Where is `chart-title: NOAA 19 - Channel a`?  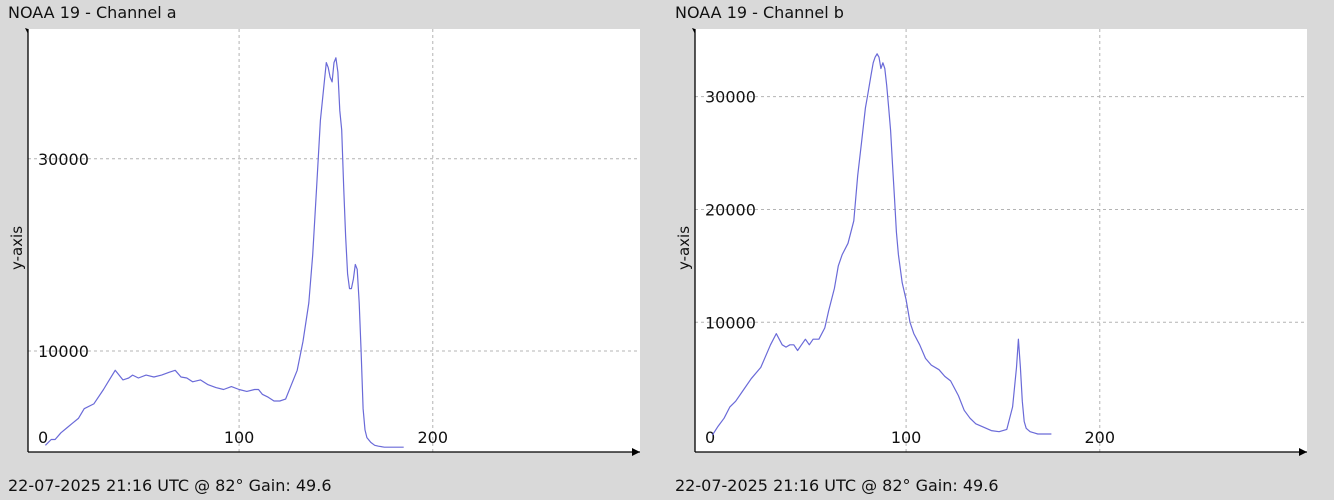
chart-title: NOAA 19 - Channel a is located at coordinates (92, 12).